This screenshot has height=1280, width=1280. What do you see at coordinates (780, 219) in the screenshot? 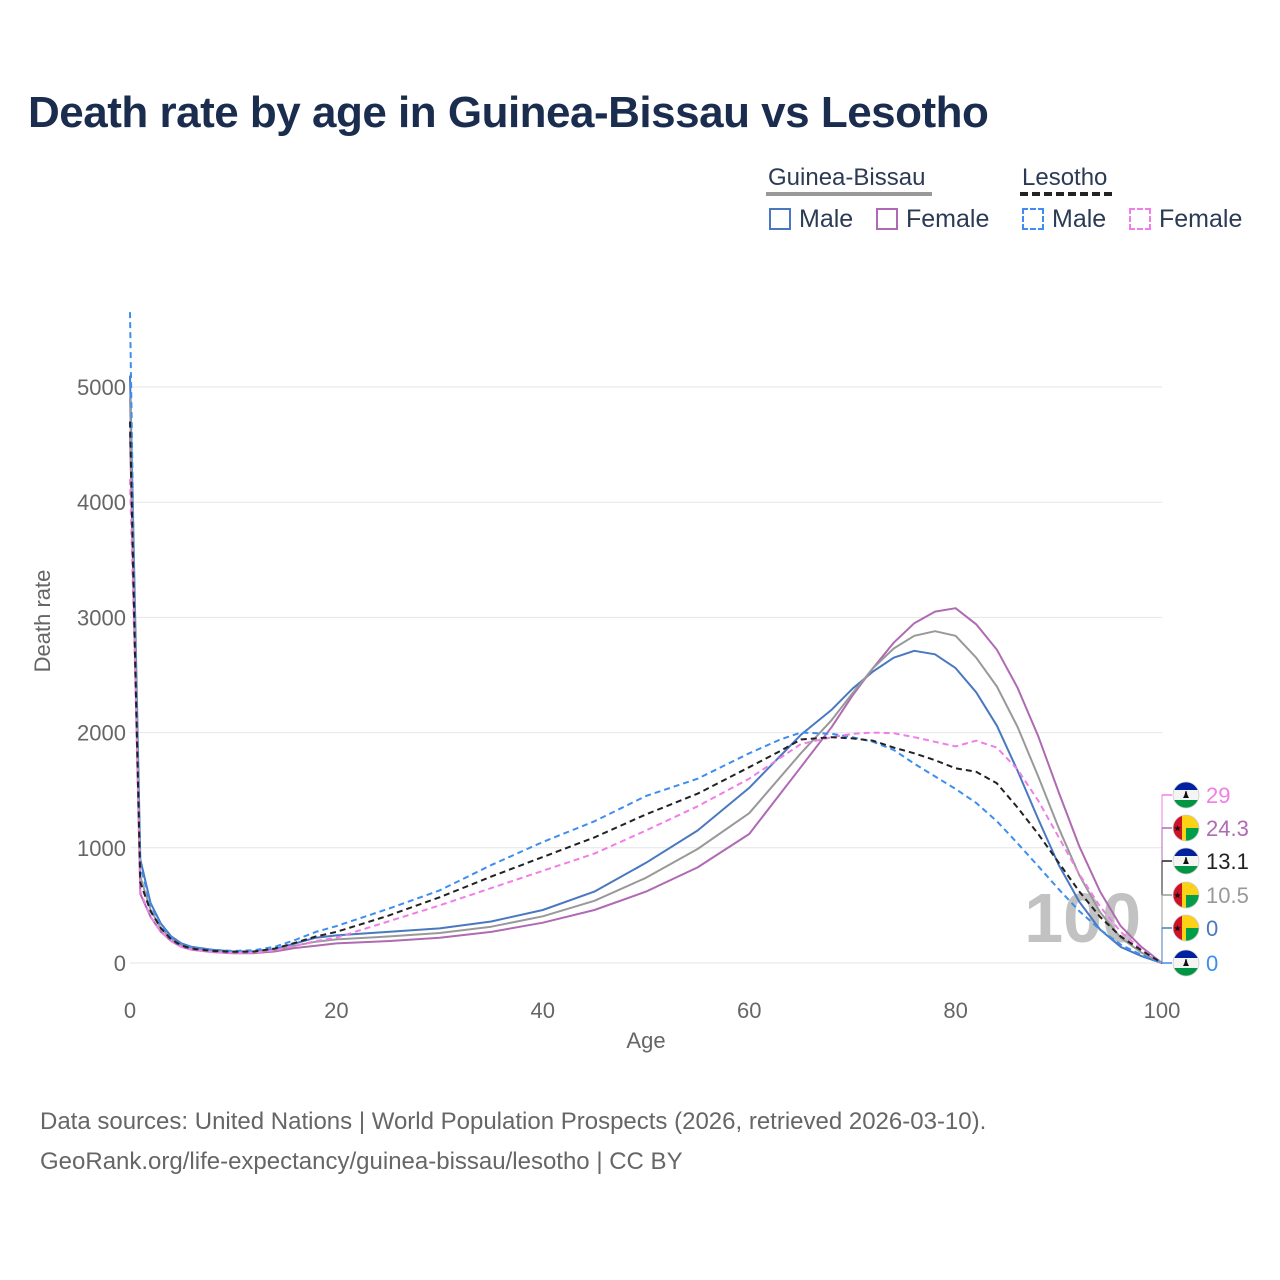
I see `legend-swatch-guinea-bissau-male` at bounding box center [780, 219].